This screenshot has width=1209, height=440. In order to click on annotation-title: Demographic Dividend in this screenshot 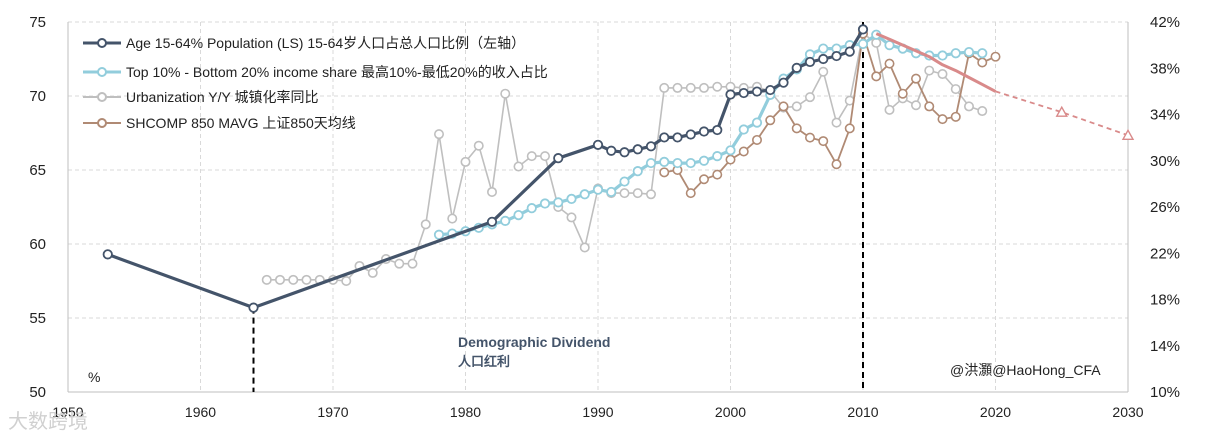, I will do `click(534, 342)`.